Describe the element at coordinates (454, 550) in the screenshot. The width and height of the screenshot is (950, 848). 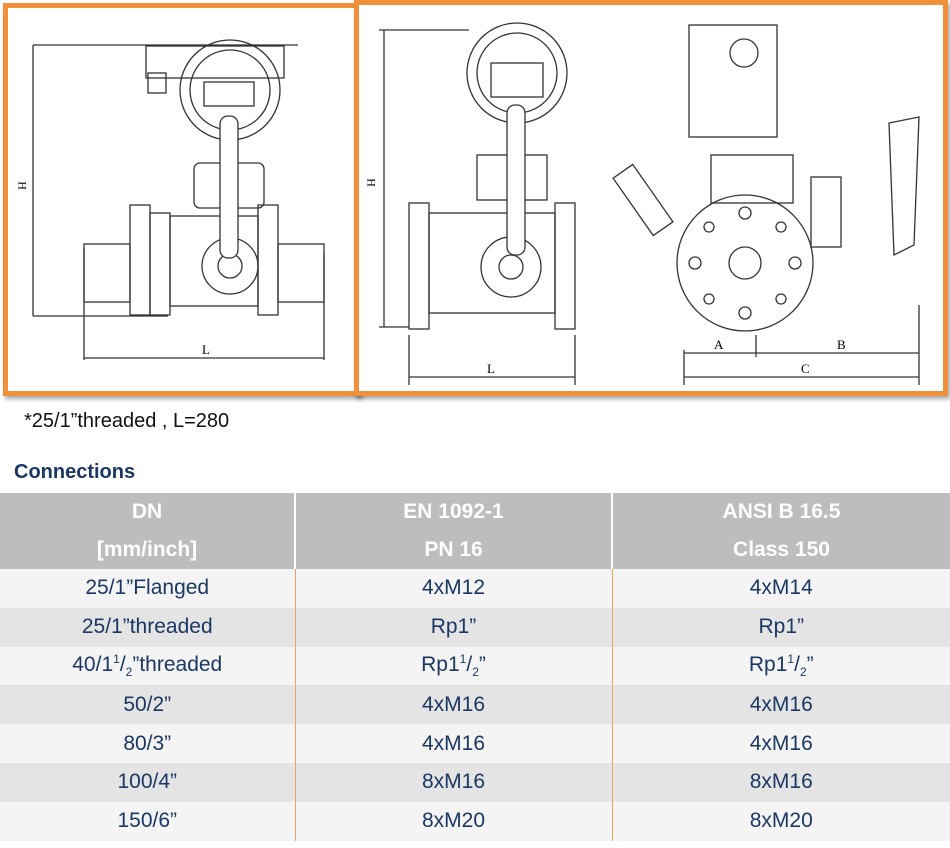
I see `header-en-pressure: PN 16` at that location.